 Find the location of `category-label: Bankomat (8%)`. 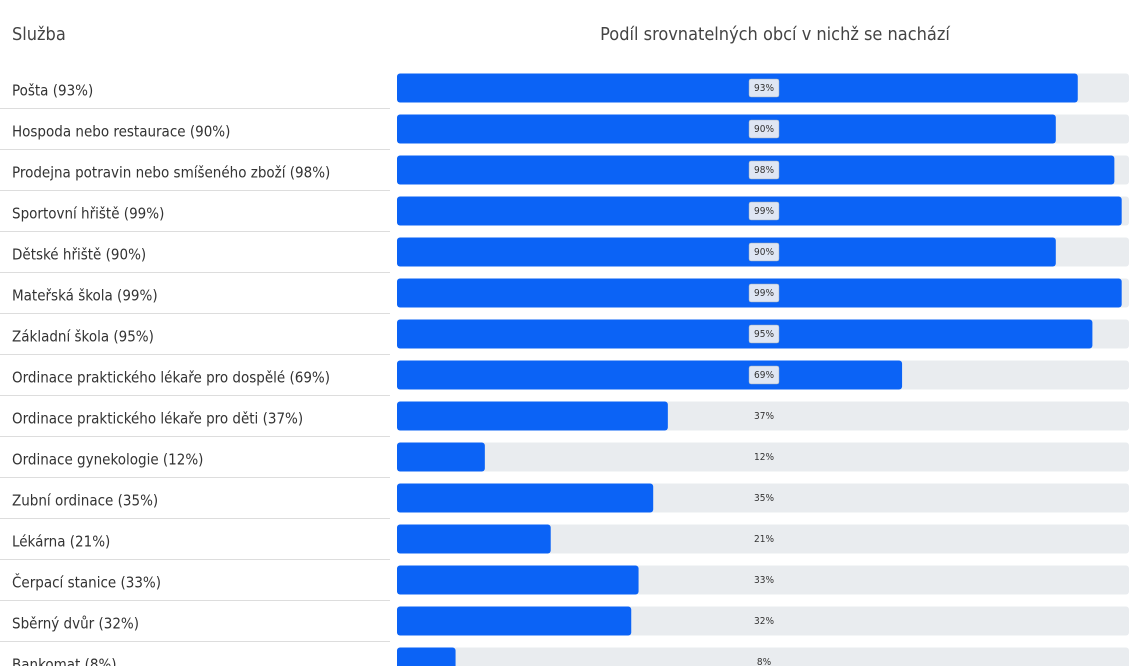

category-label: Bankomat (8%) is located at coordinates (64, 661).